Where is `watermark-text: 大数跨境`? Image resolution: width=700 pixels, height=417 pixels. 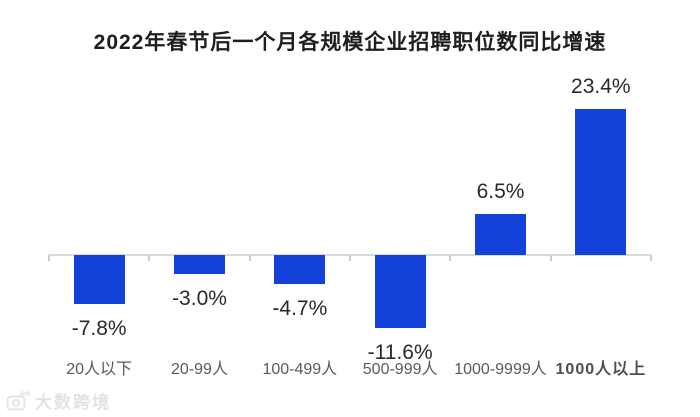
watermark-text: 大数跨境 is located at coordinates (73, 402).